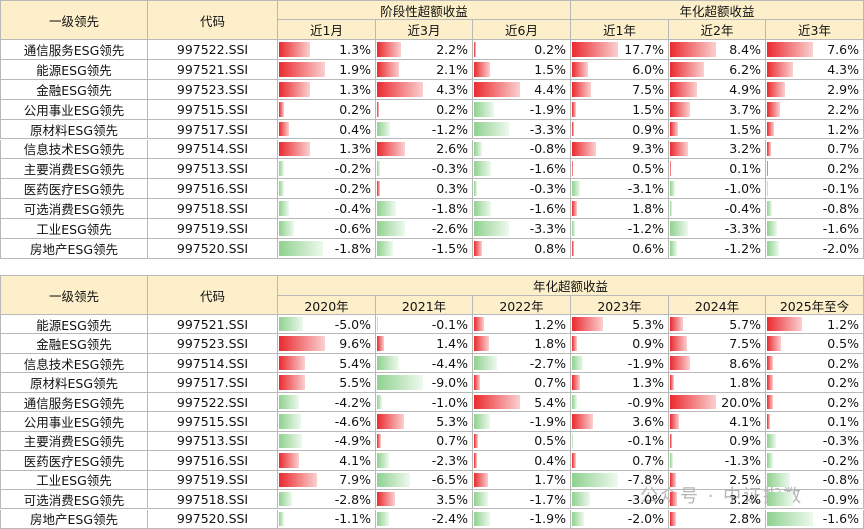 This screenshot has width=864, height=529. Describe the element at coordinates (840, 499) in the screenshot. I see `cell-text: -0.9%` at that location.